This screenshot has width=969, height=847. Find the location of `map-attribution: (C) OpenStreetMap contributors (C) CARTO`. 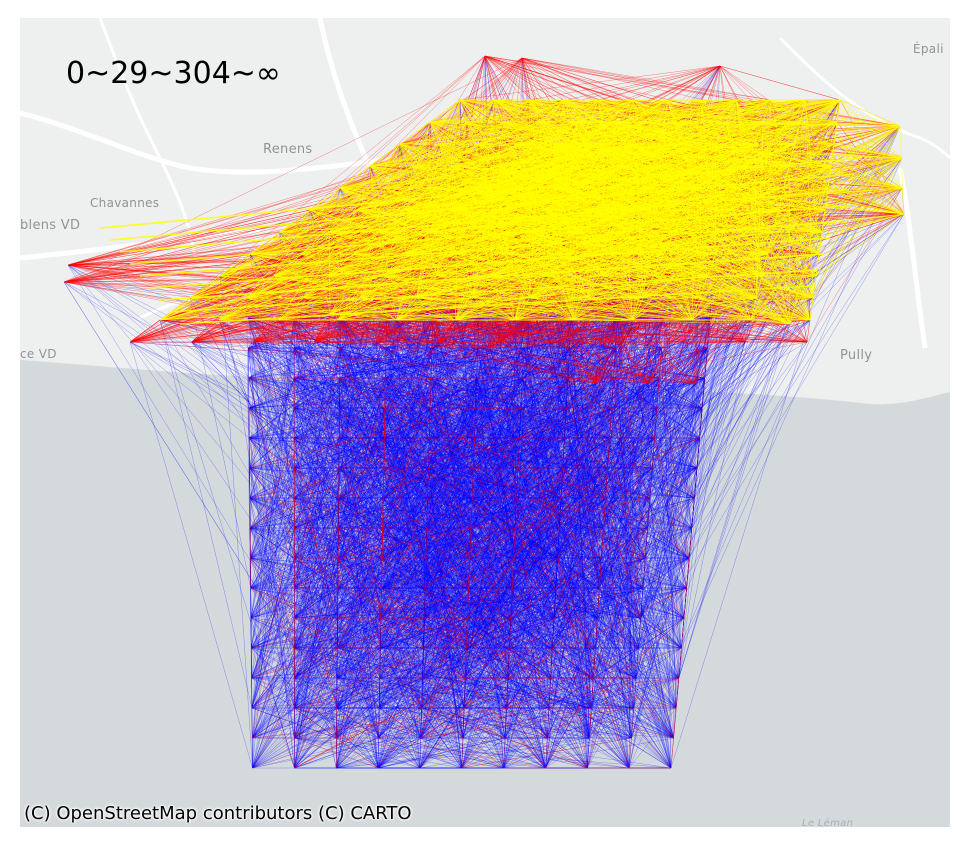

map-attribution: (C) OpenStreetMap contributors (C) CARTO is located at coordinates (218, 813).